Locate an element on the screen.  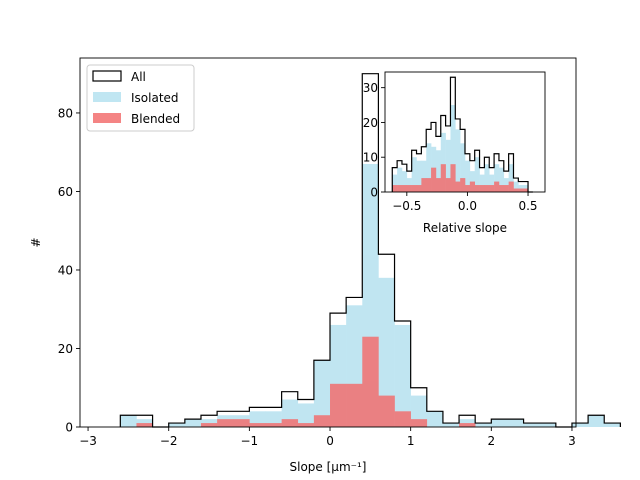
axes-frame is located at coordinates (465, 132).